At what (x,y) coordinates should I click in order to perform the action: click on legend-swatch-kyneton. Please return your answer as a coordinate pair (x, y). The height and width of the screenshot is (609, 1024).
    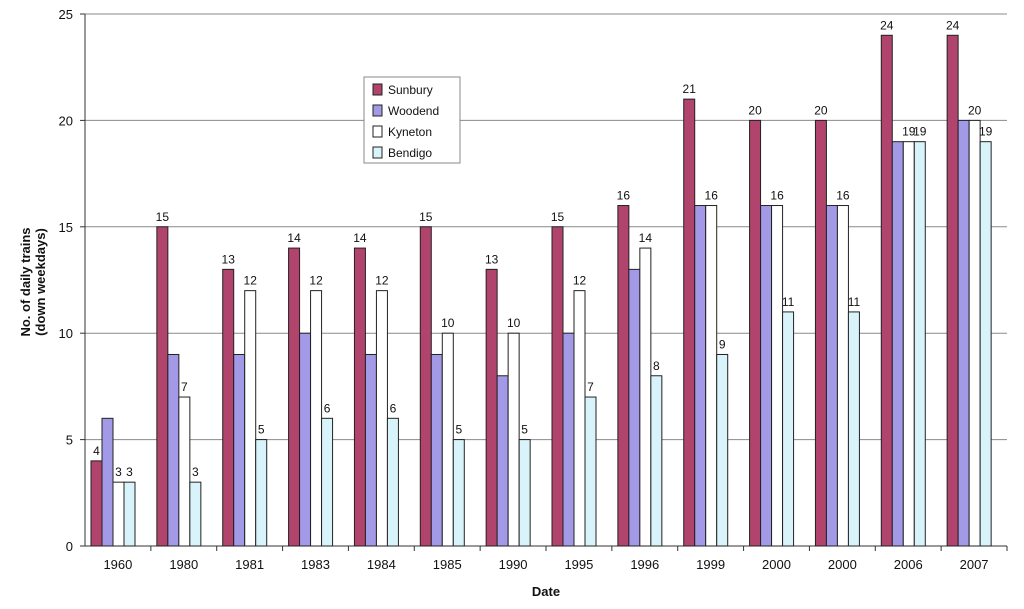
    Looking at the image, I should click on (377, 131).